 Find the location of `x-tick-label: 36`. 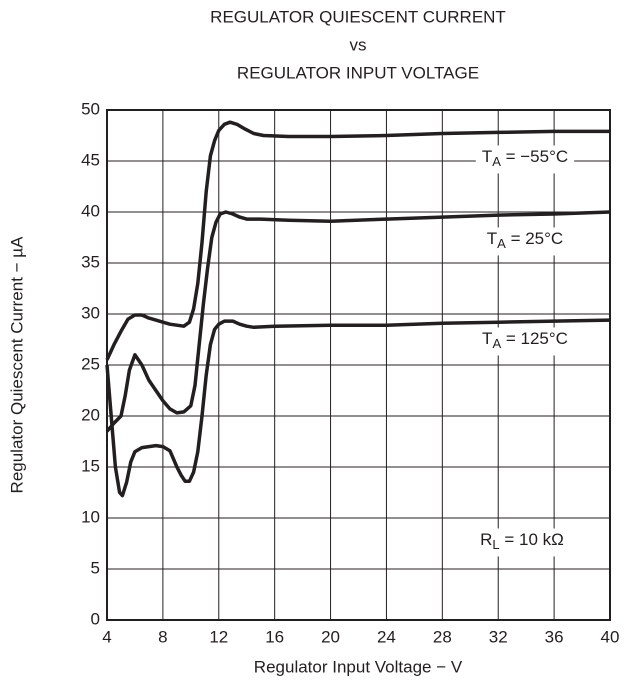

x-tick-label: 36 is located at coordinates (554, 636).